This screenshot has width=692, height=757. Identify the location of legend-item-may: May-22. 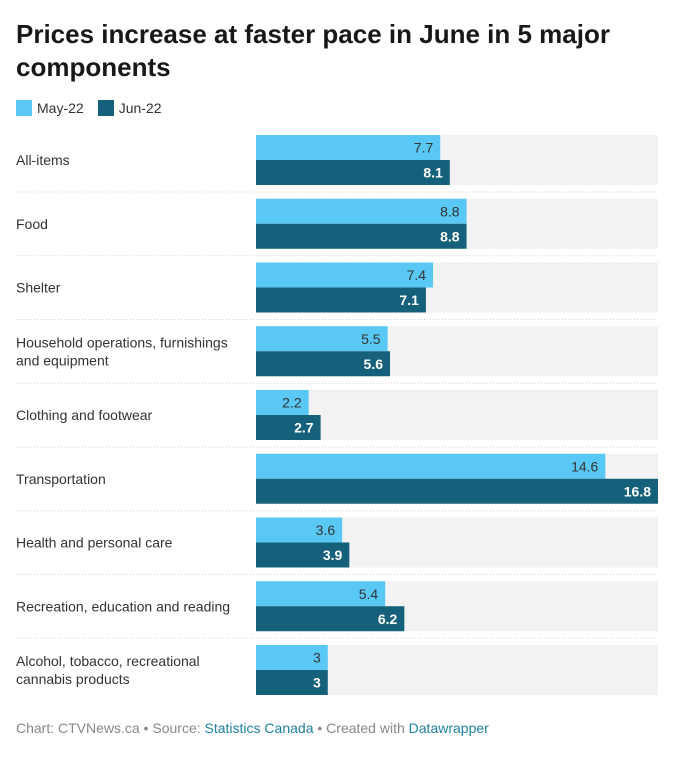
(50, 108).